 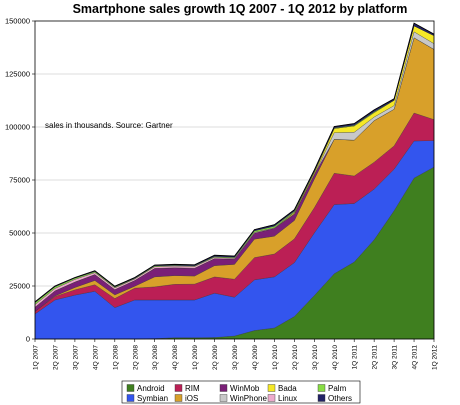 What do you see at coordinates (223, 388) in the screenshot?
I see `legend-swatch-winmob` at bounding box center [223, 388].